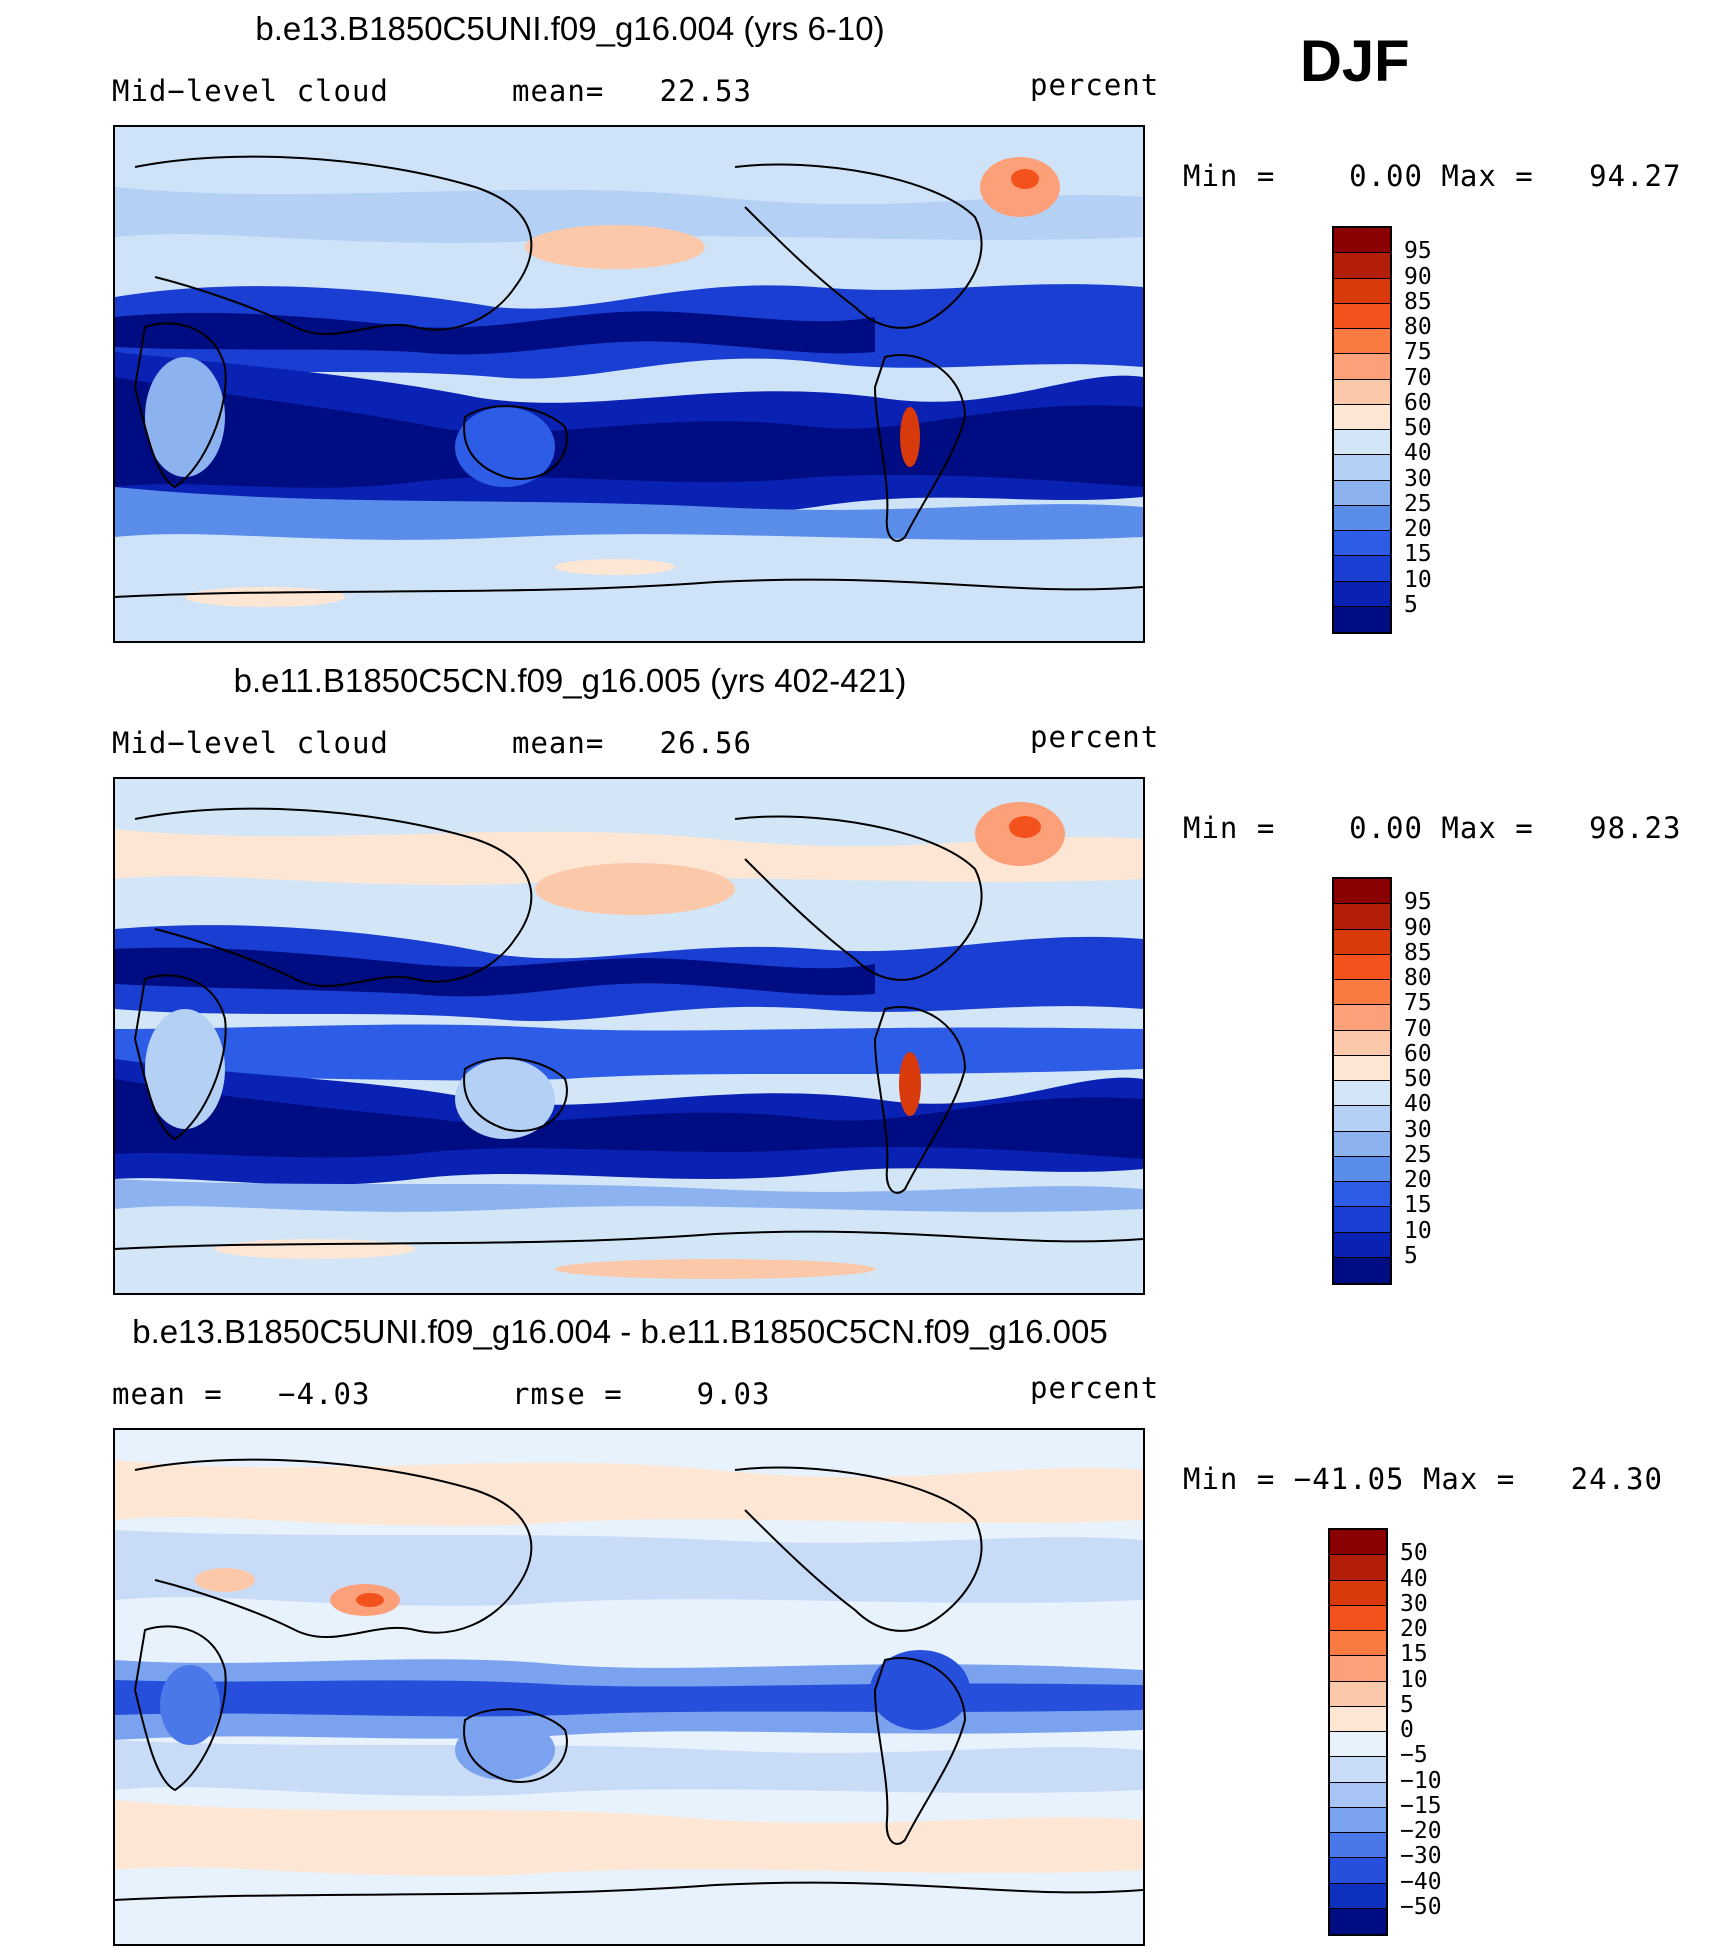 The height and width of the screenshot is (1952, 1710). Describe the element at coordinates (629, 215) in the screenshot. I see `high-lat-shade` at that location.